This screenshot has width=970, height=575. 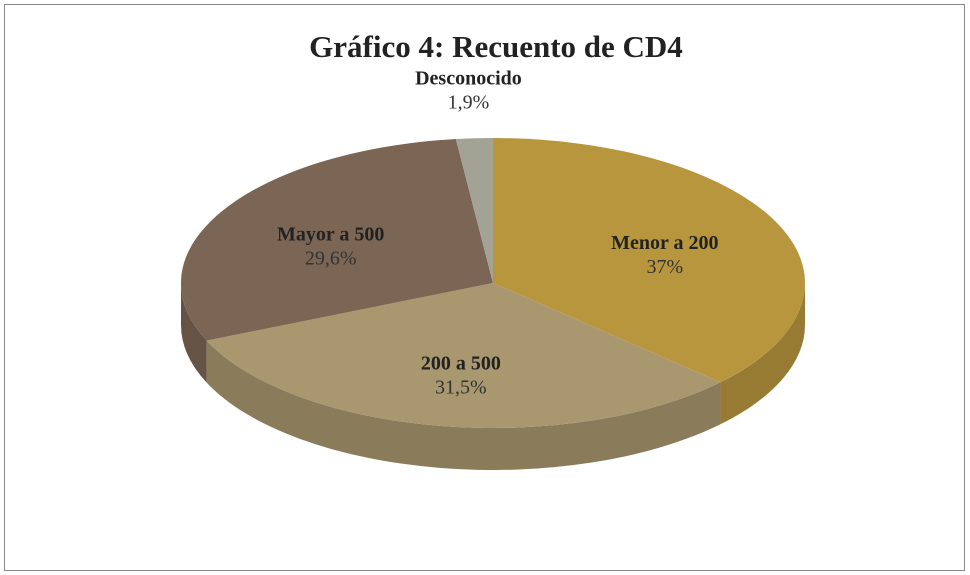 What do you see at coordinates (496, 46) in the screenshot?
I see `chart-title: Gráfico 4: Recuento de CD4` at bounding box center [496, 46].